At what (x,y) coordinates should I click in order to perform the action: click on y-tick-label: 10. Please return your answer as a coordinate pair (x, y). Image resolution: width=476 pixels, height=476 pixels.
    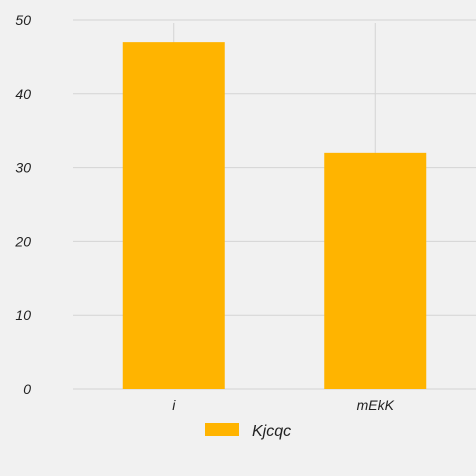
    Looking at the image, I should click on (23, 315).